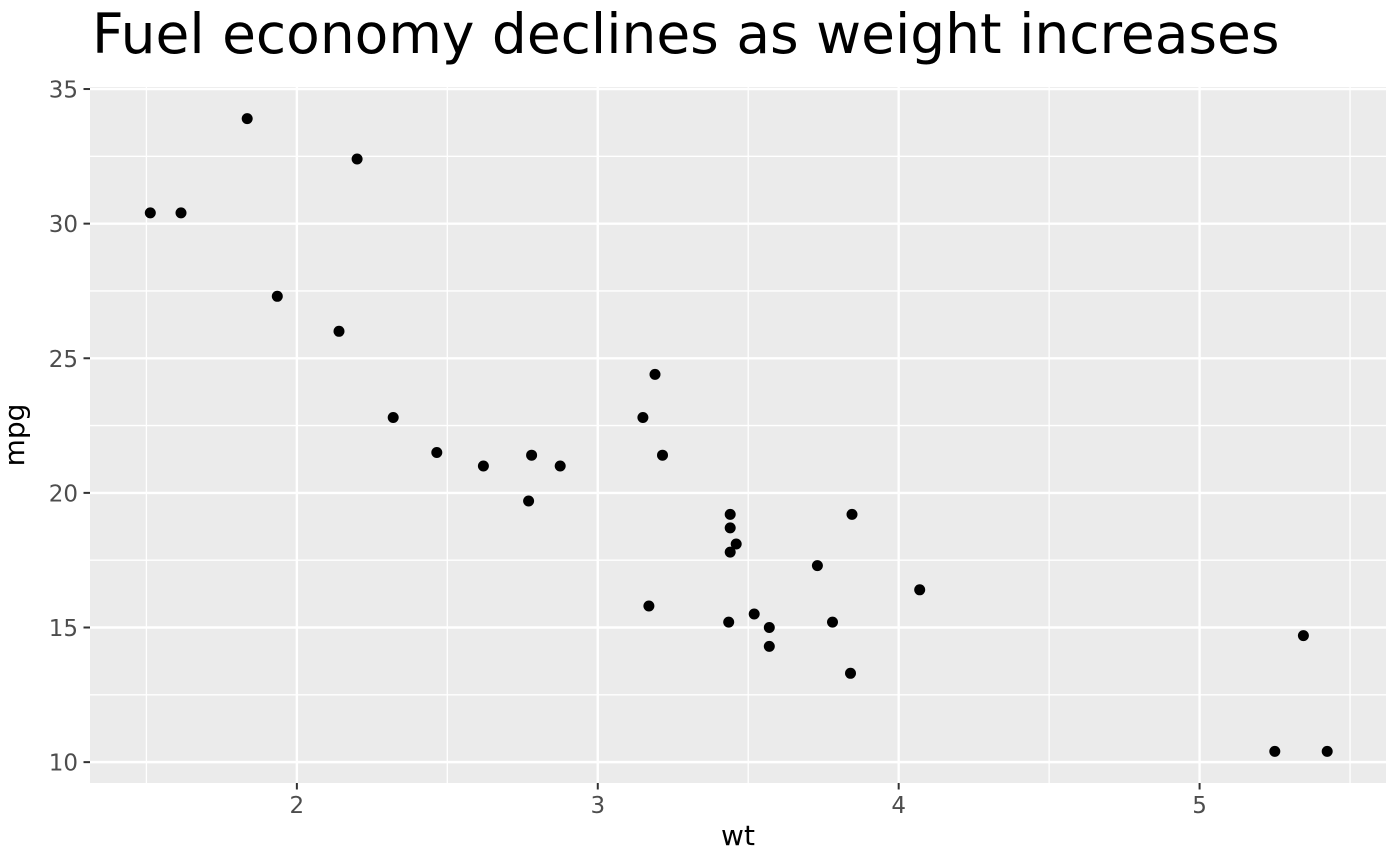 The width and height of the screenshot is (1400, 866). What do you see at coordinates (63, 91) in the screenshot?
I see `y-tick-label: 35` at bounding box center [63, 91].